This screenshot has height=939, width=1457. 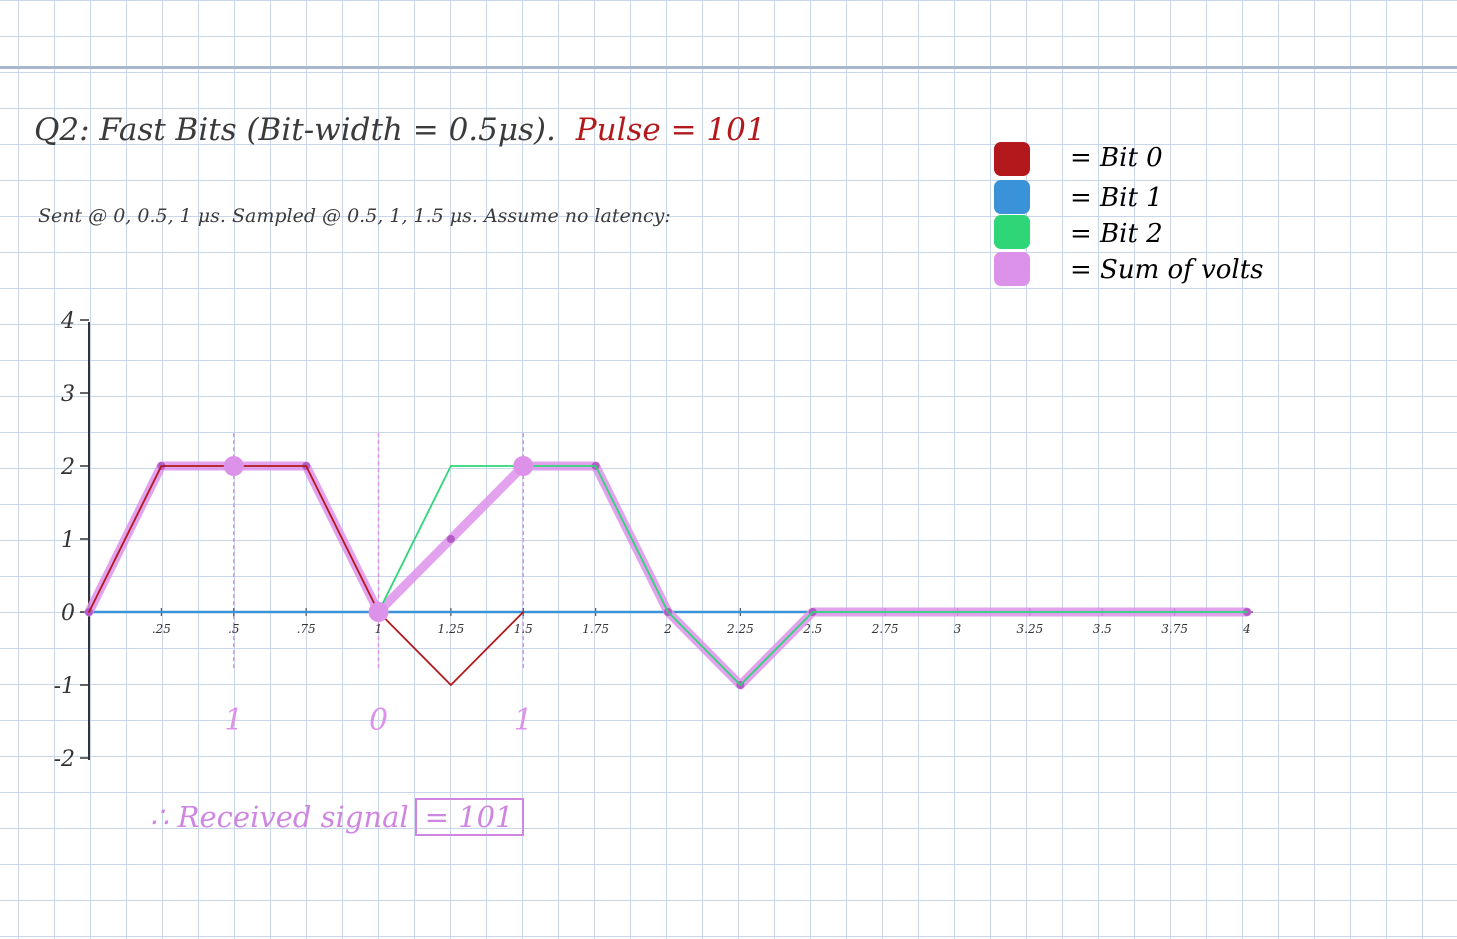 What do you see at coordinates (68, 540) in the screenshot?
I see `y-tick-label: 1` at bounding box center [68, 540].